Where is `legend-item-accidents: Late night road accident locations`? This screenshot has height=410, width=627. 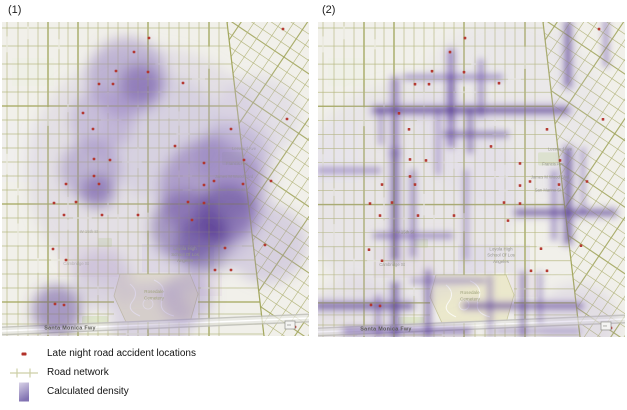 legend-item-accidents: Late night road accident locations is located at coordinates (156, 353).